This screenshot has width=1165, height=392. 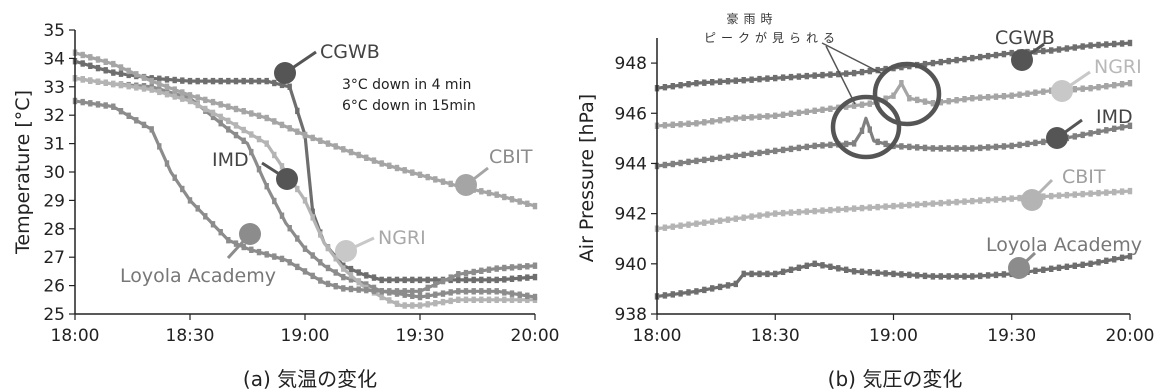 I want to click on temperature-x-tick-label: 18:30, so click(x=190, y=336).